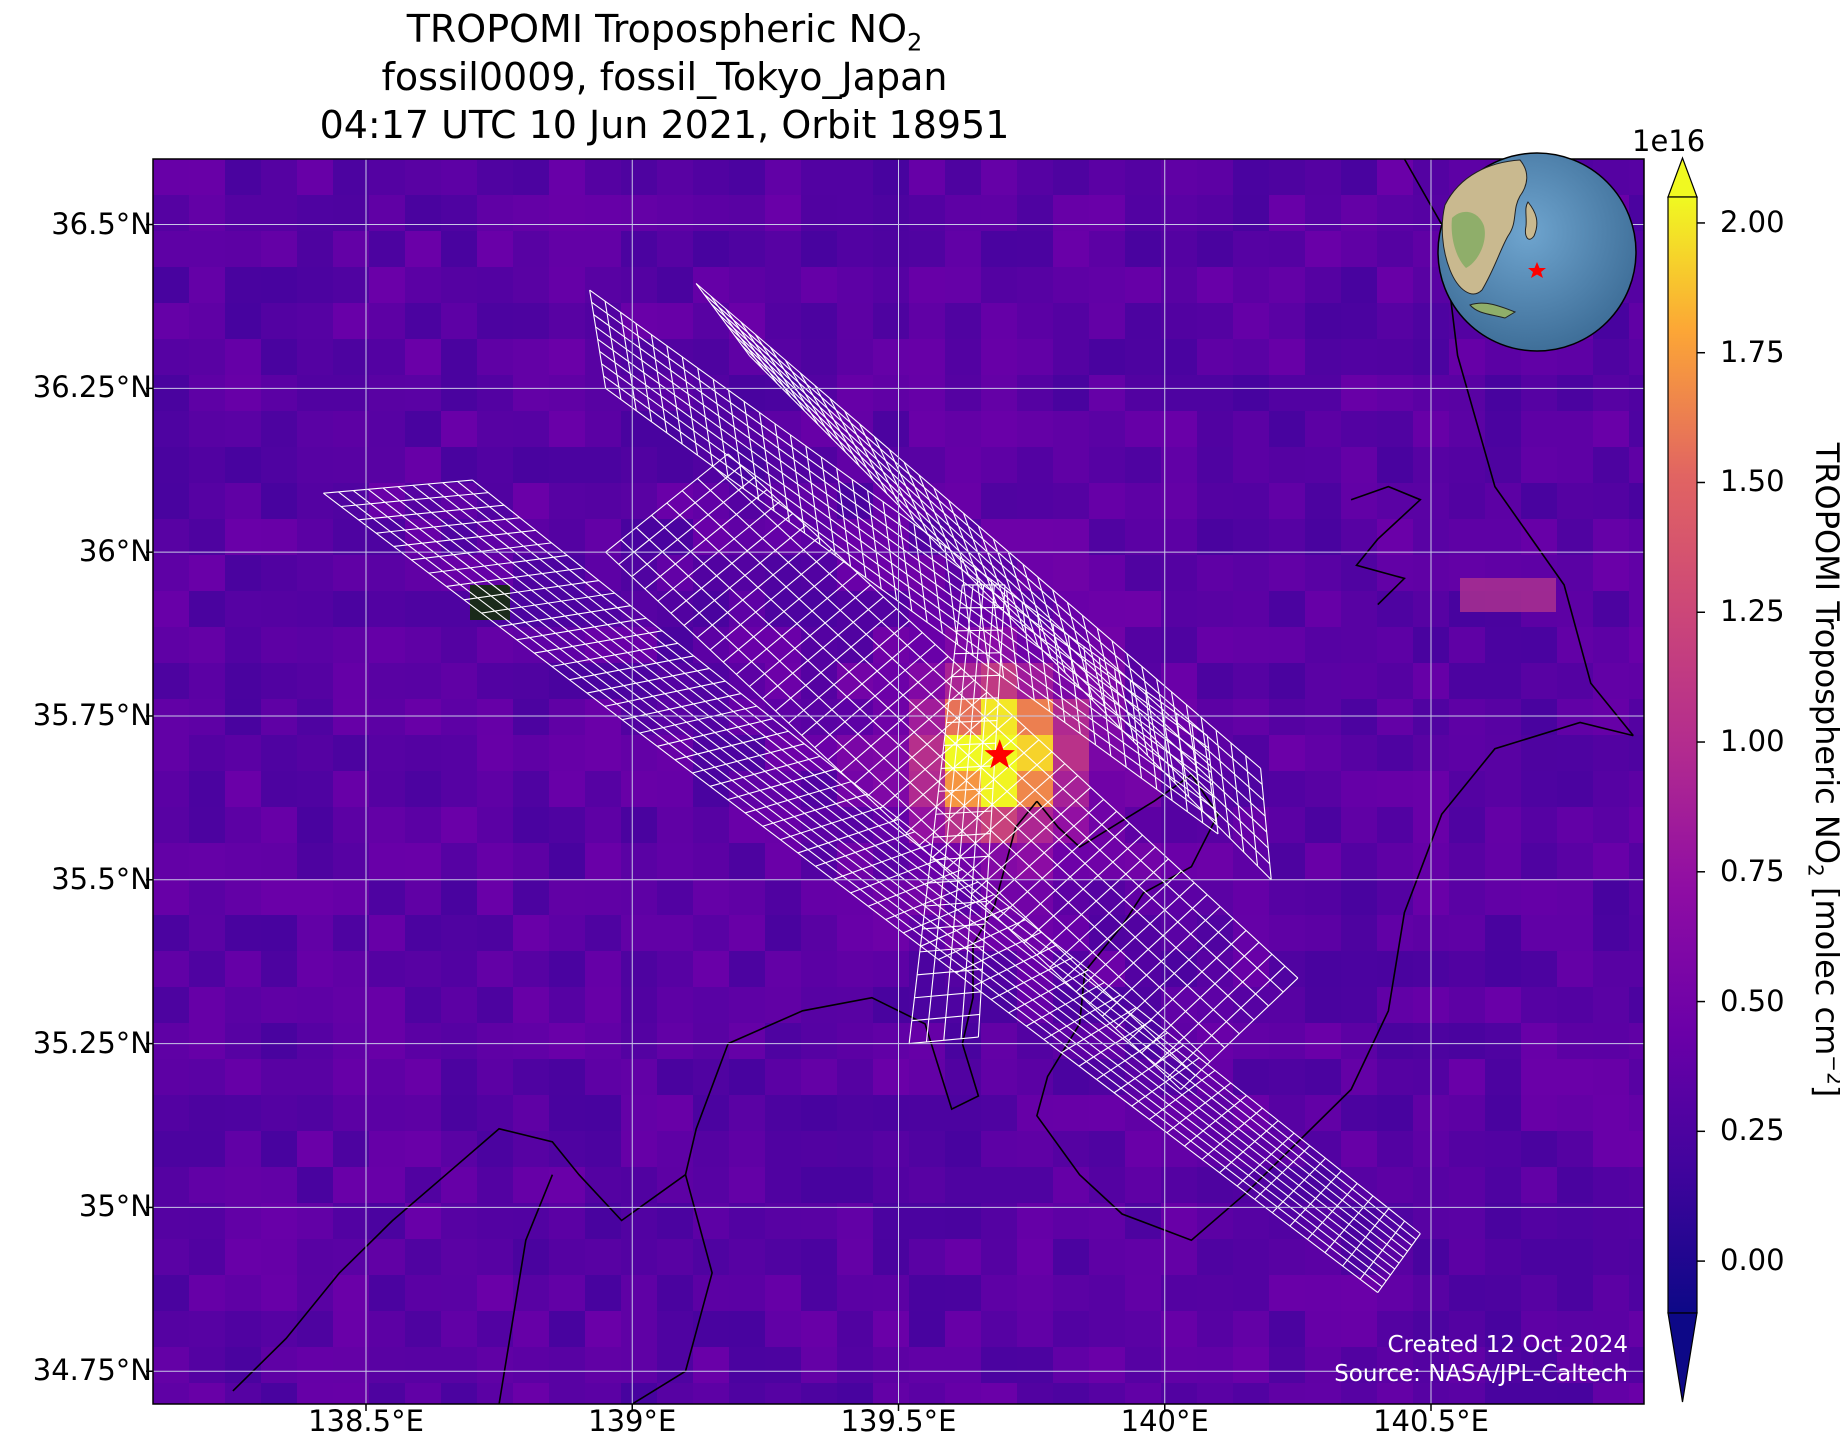 The image size is (1840, 1449). What do you see at coordinates (490, 602) in the screenshot?
I see `no2-pixel-dark` at bounding box center [490, 602].